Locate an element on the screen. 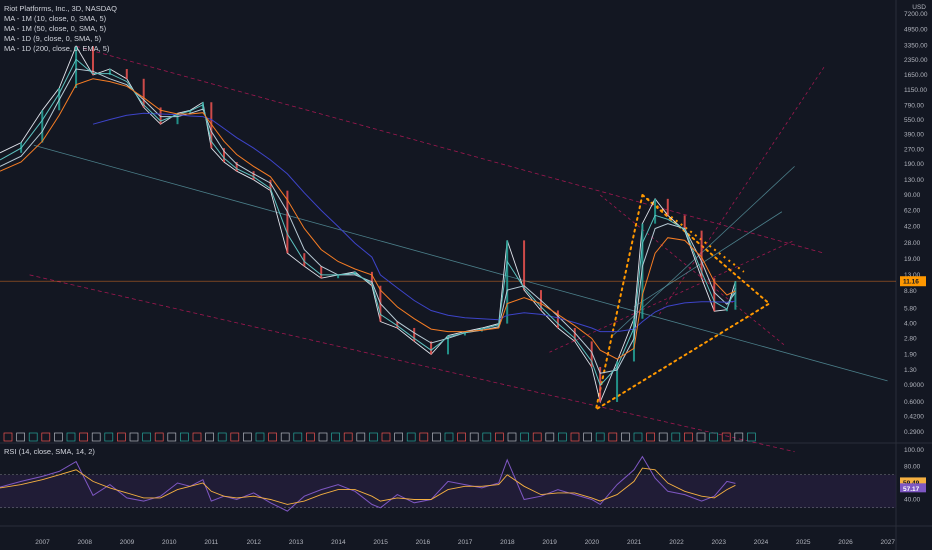  time-tick-label: 2017 is located at coordinates (465, 542).